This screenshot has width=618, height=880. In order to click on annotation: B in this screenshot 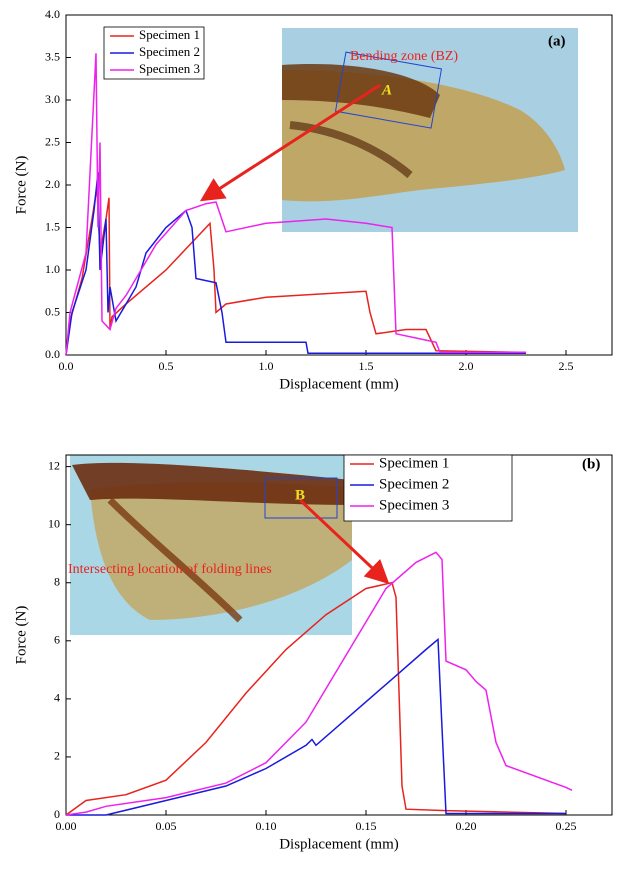, I will do `click(300, 495)`.